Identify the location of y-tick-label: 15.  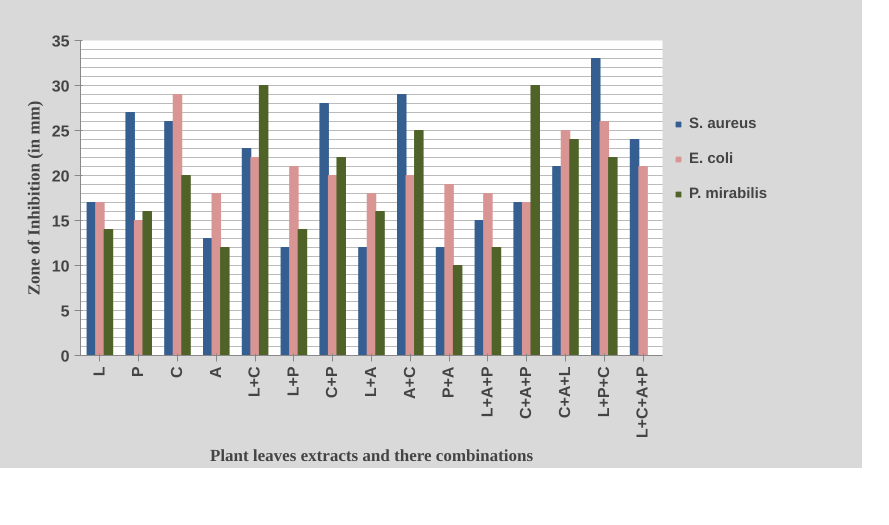
(61, 222).